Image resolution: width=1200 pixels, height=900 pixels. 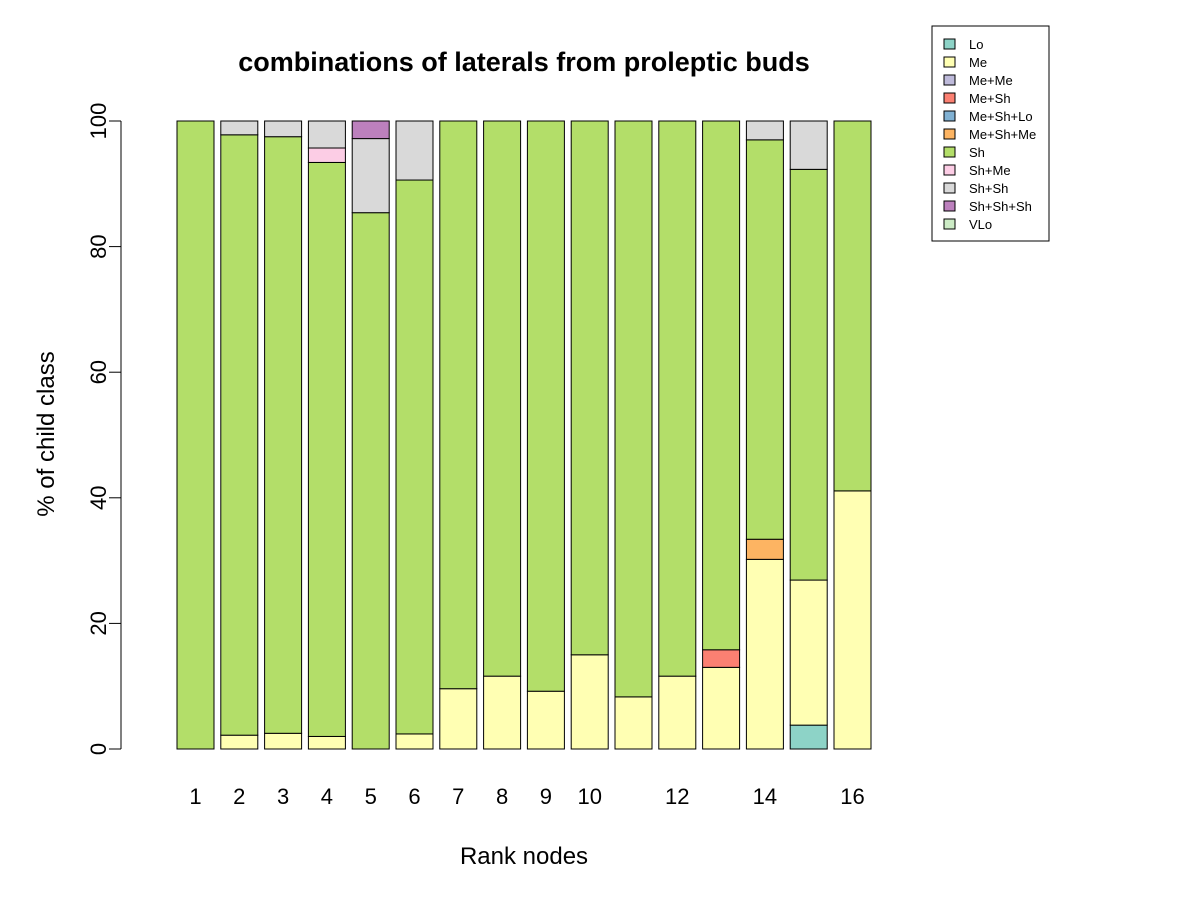 I want to click on bar-segment-sh-me, so click(x=326, y=155).